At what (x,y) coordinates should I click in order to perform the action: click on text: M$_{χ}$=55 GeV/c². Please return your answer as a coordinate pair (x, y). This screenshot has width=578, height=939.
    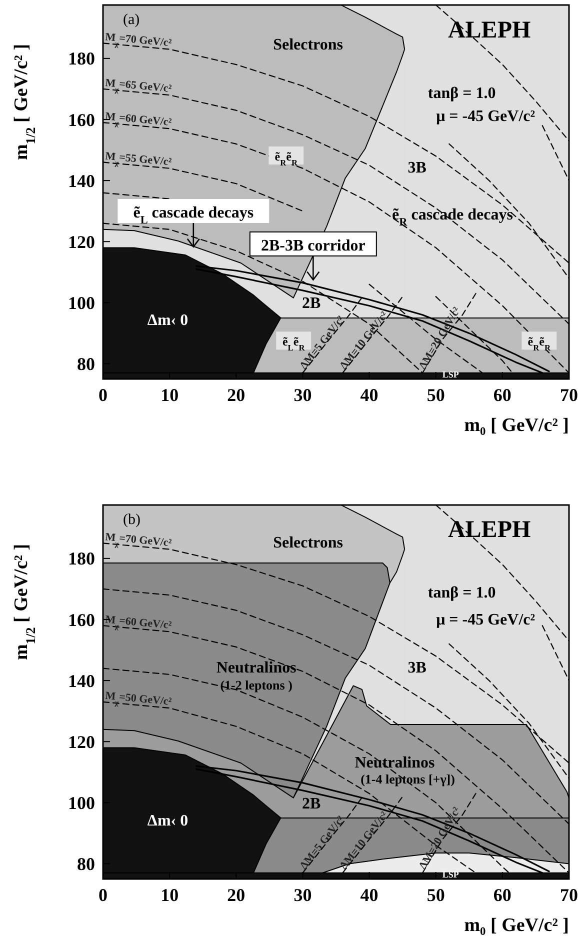
    Looking at the image, I should click on (138, 159).